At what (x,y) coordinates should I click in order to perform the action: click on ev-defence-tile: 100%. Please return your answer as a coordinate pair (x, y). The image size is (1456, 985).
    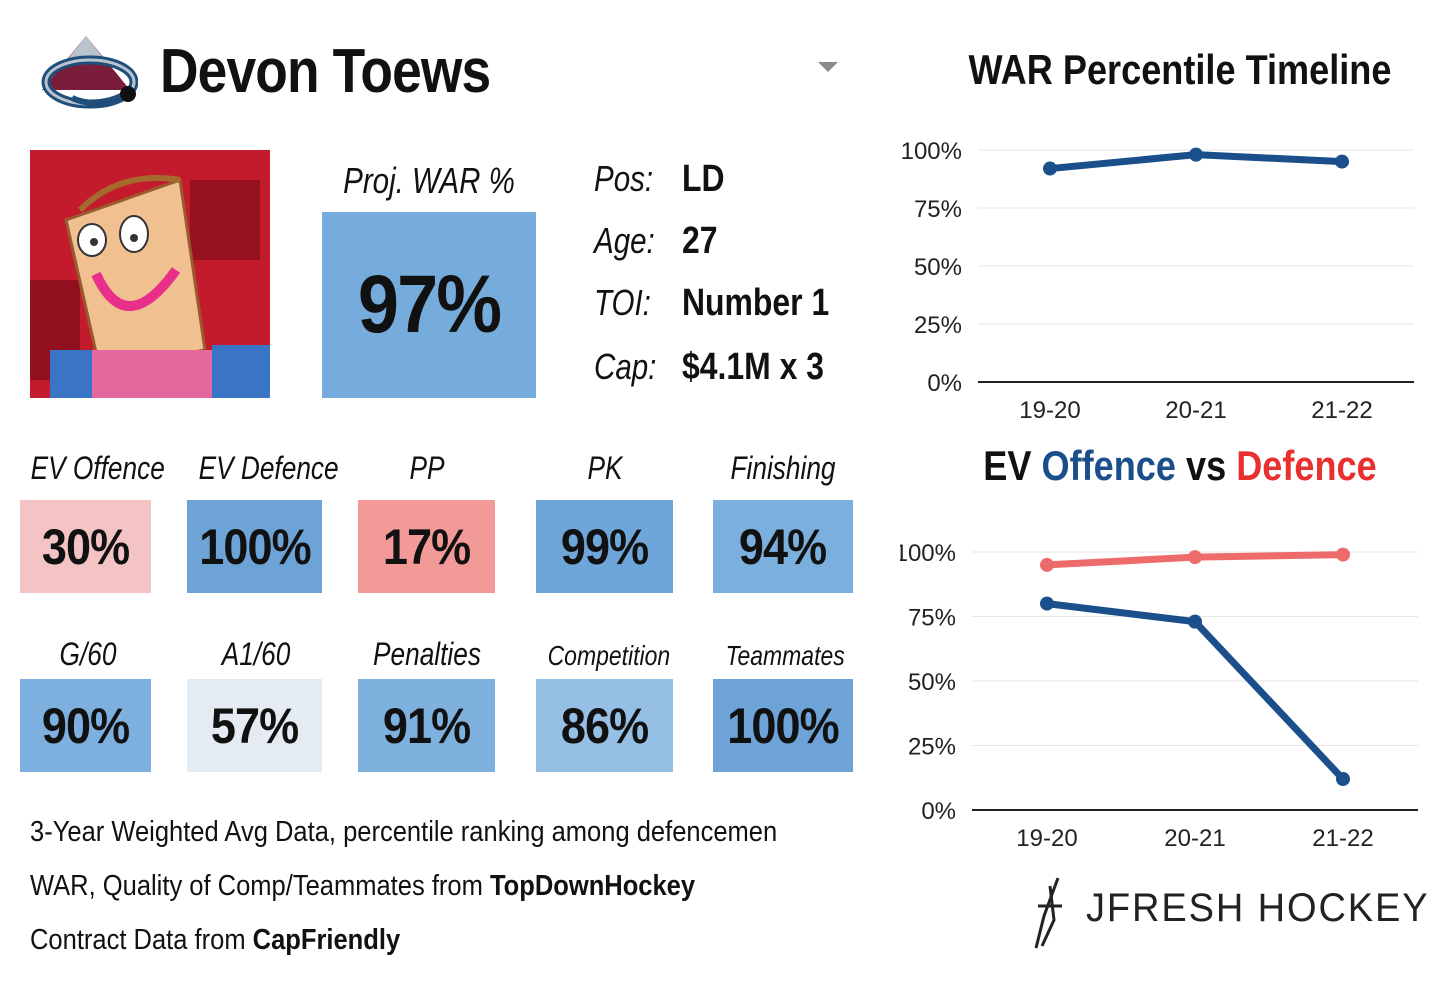
    Looking at the image, I should click on (254, 546).